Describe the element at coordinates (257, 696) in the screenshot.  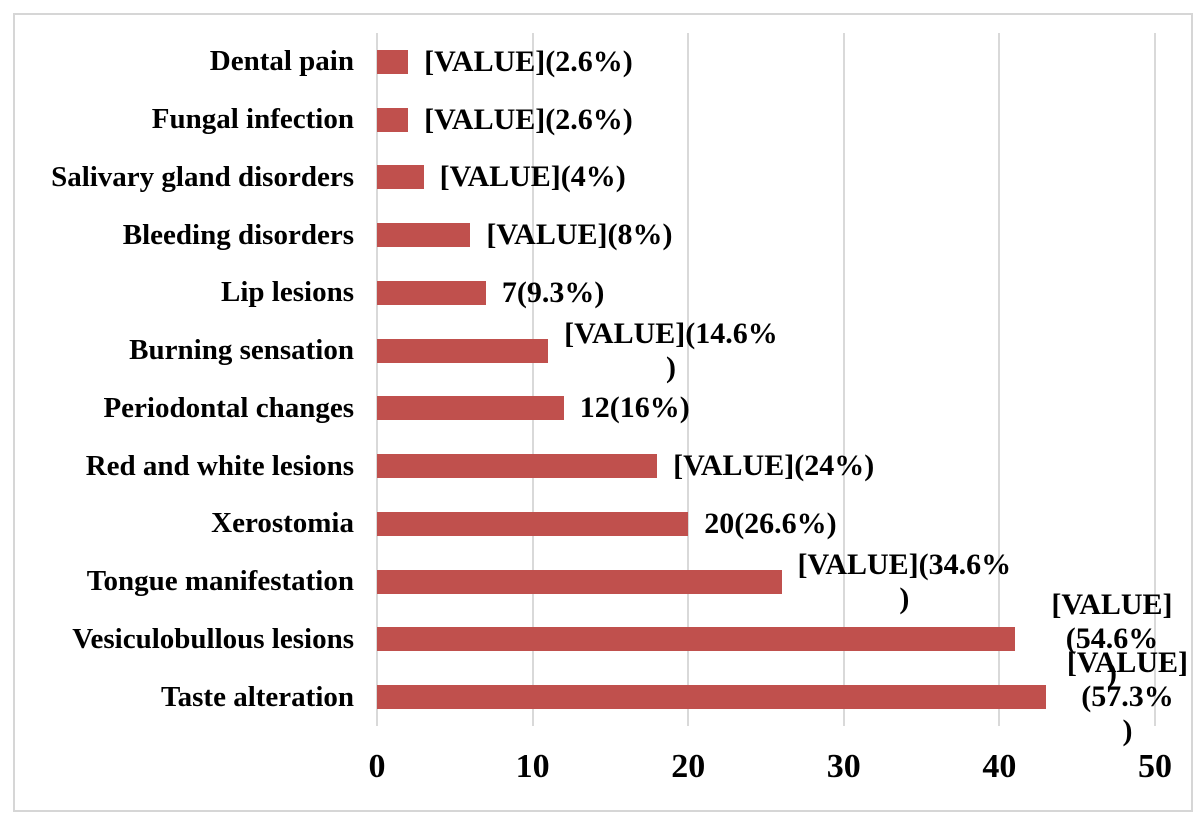
I see `category-label: Taste alteration` at that location.